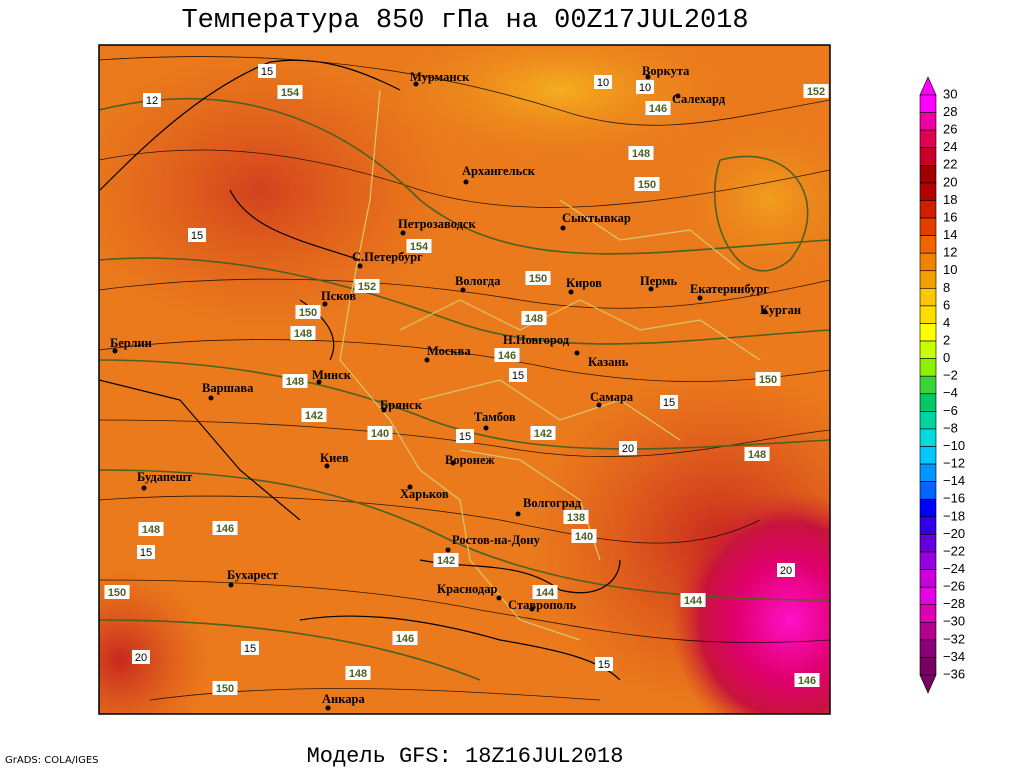 The image size is (1024, 773). I want to click on colorbar-label: 20, so click(950, 181).